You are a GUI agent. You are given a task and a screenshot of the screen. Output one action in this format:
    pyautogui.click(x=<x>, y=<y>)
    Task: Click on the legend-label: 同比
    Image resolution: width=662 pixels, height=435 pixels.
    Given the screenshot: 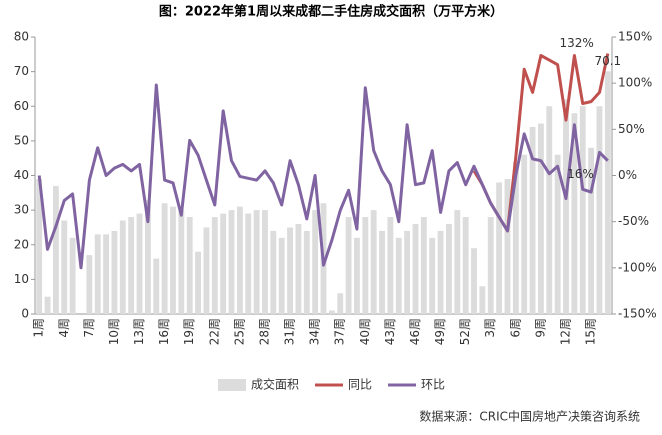 What is the action you would take?
    pyautogui.click(x=360, y=385)
    